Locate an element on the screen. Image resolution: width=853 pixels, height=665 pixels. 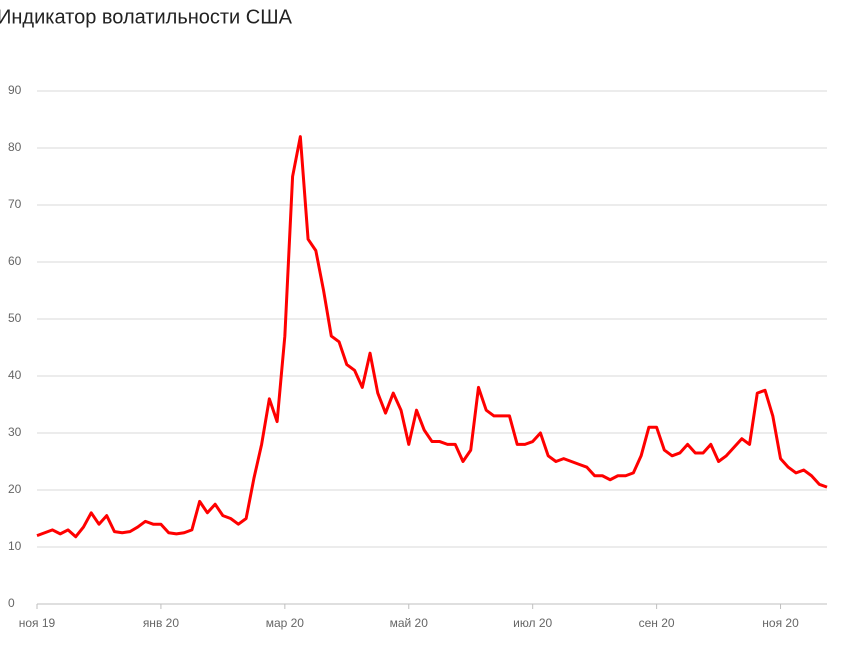
y-tick-label: 80 is located at coordinates (15, 147).